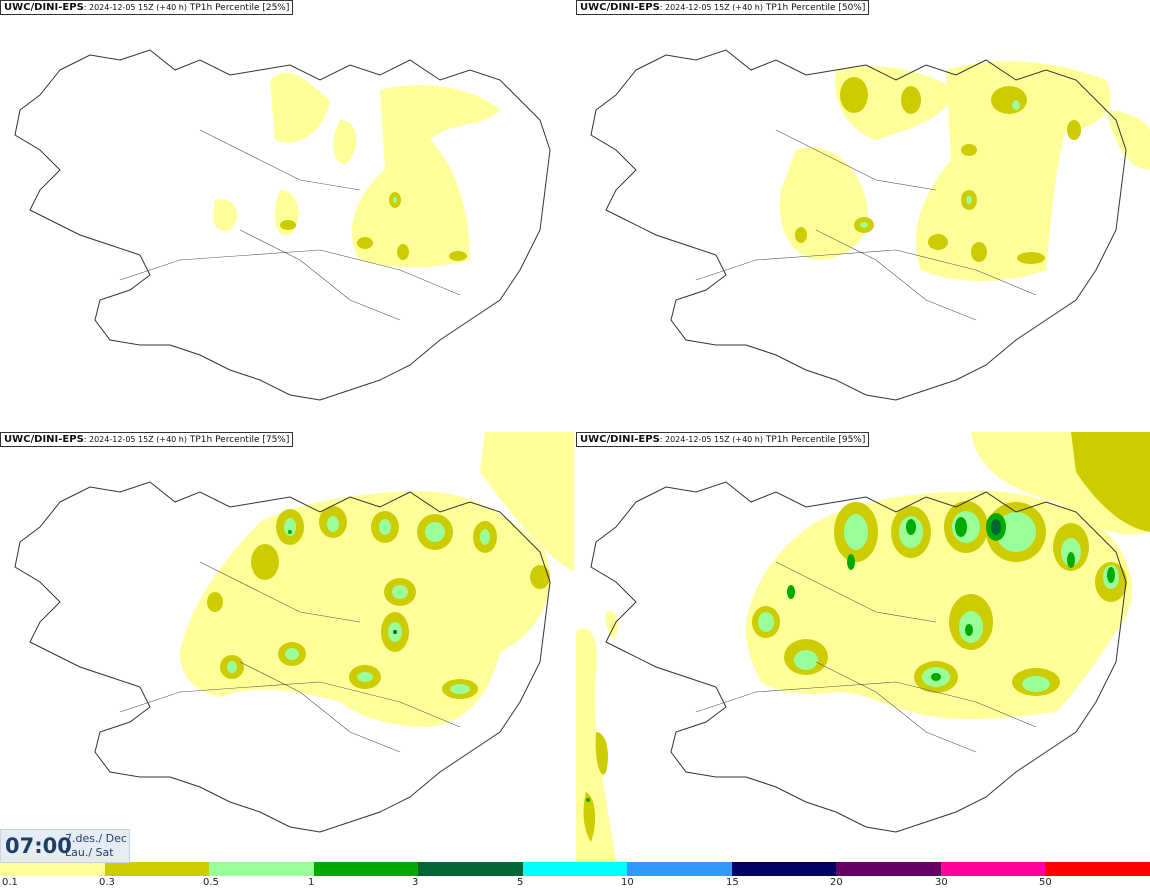 Image resolution: width=1150 pixels, height=891 pixels. I want to click on legend-tick-label: 15, so click(732, 882).